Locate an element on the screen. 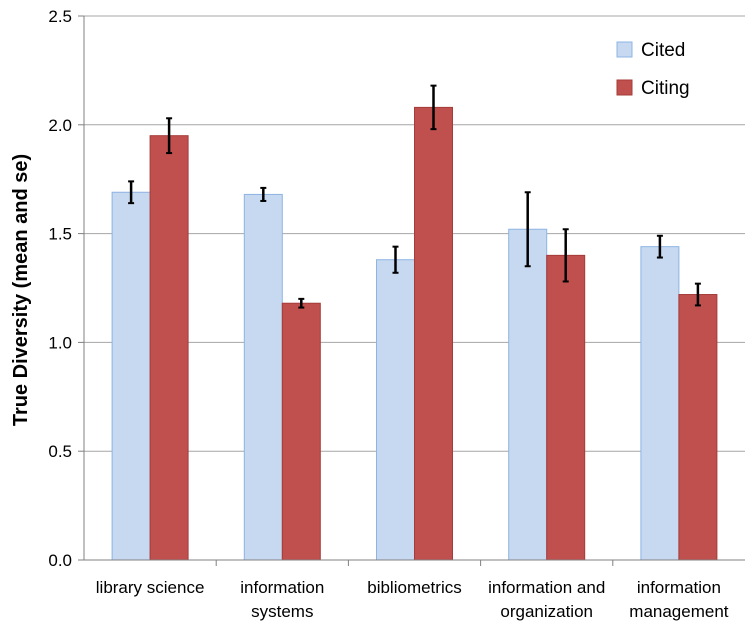 The height and width of the screenshot is (623, 754). y-axis-label: True Diversity (mean and se) is located at coordinates (21, 290).